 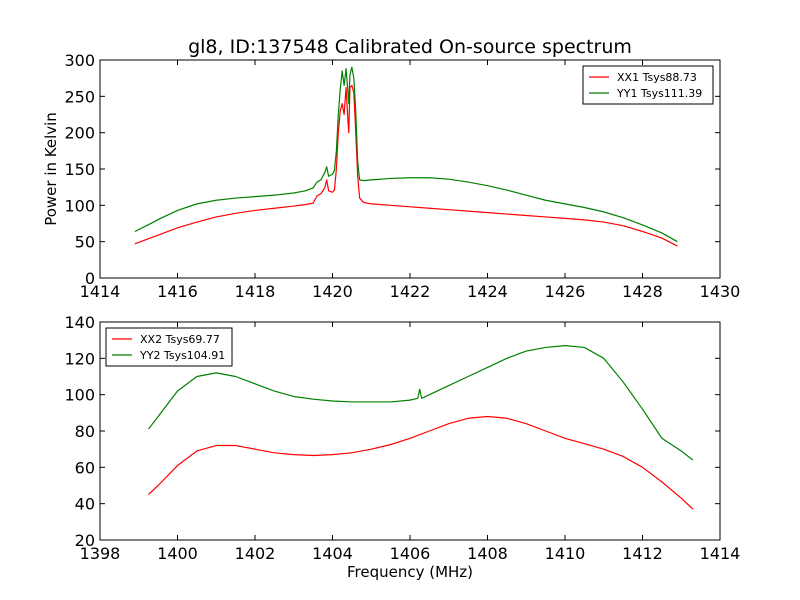 What do you see at coordinates (487, 291) in the screenshot?
I see `x-tick-label: 1424` at bounding box center [487, 291].